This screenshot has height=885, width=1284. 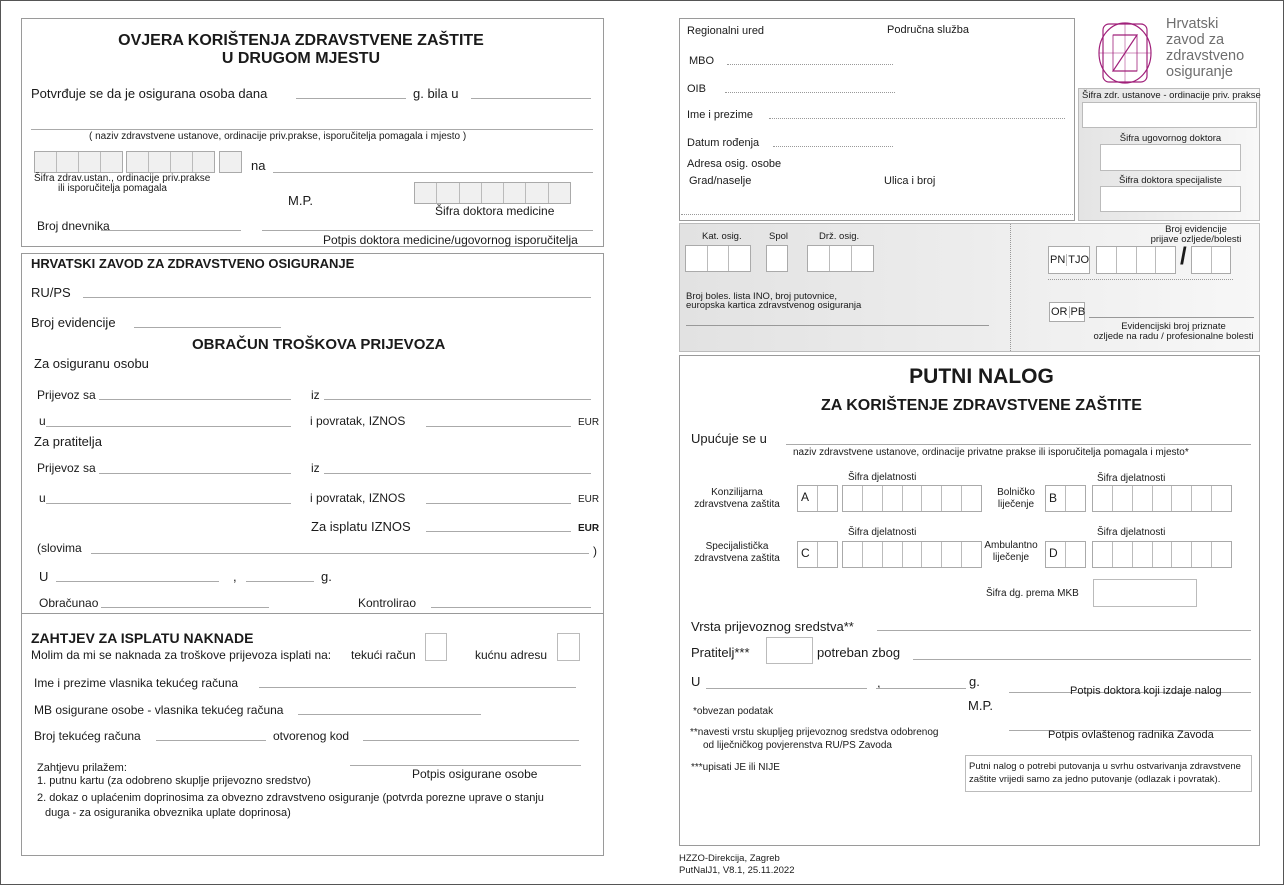 I want to click on institution-code-boxes, so click(x=170, y=162).